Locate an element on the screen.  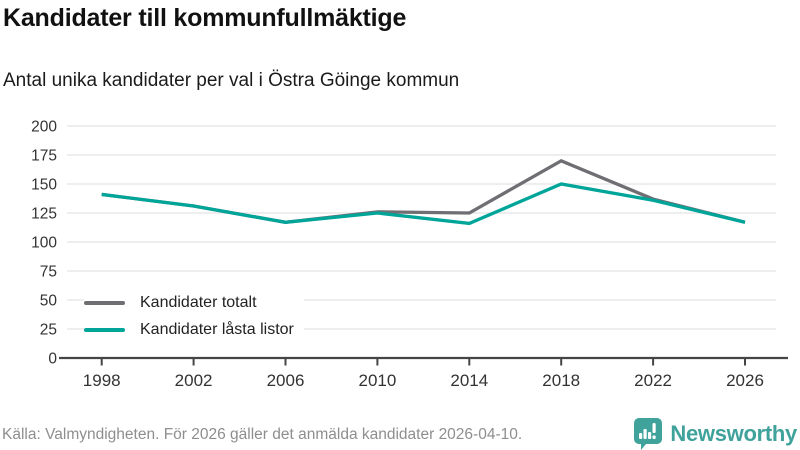
svg-text: 100 is located at coordinates (44, 243).